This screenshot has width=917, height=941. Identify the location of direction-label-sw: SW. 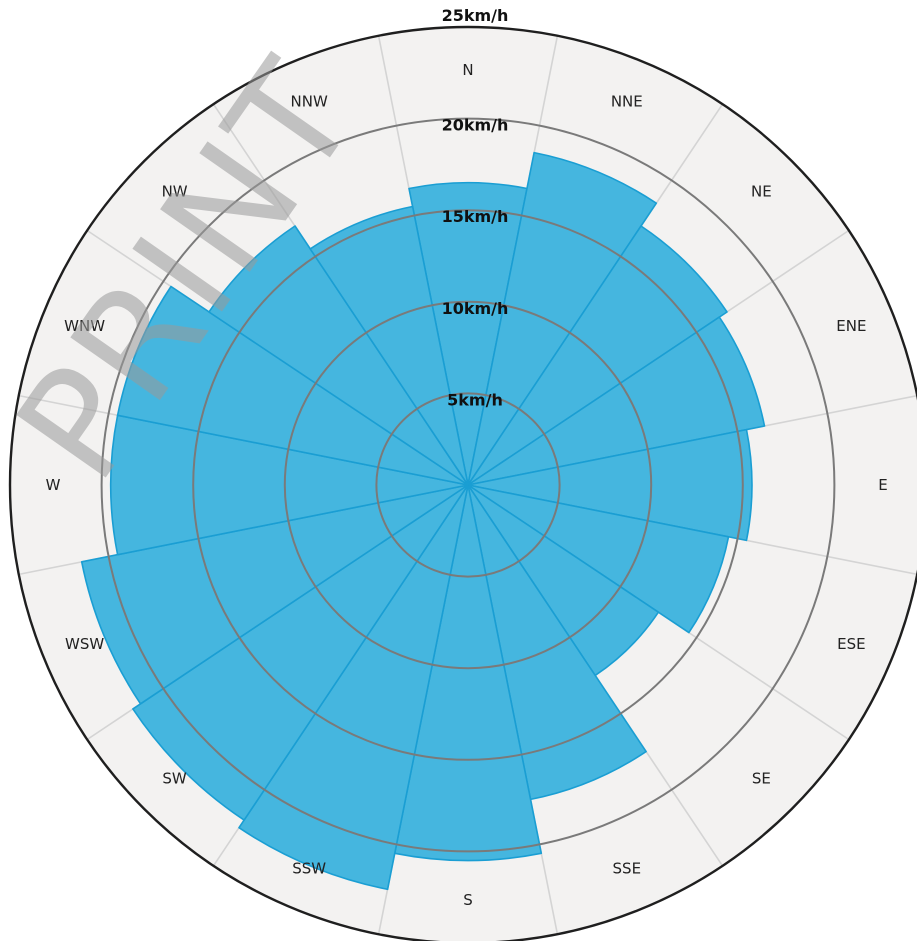
(174, 778).